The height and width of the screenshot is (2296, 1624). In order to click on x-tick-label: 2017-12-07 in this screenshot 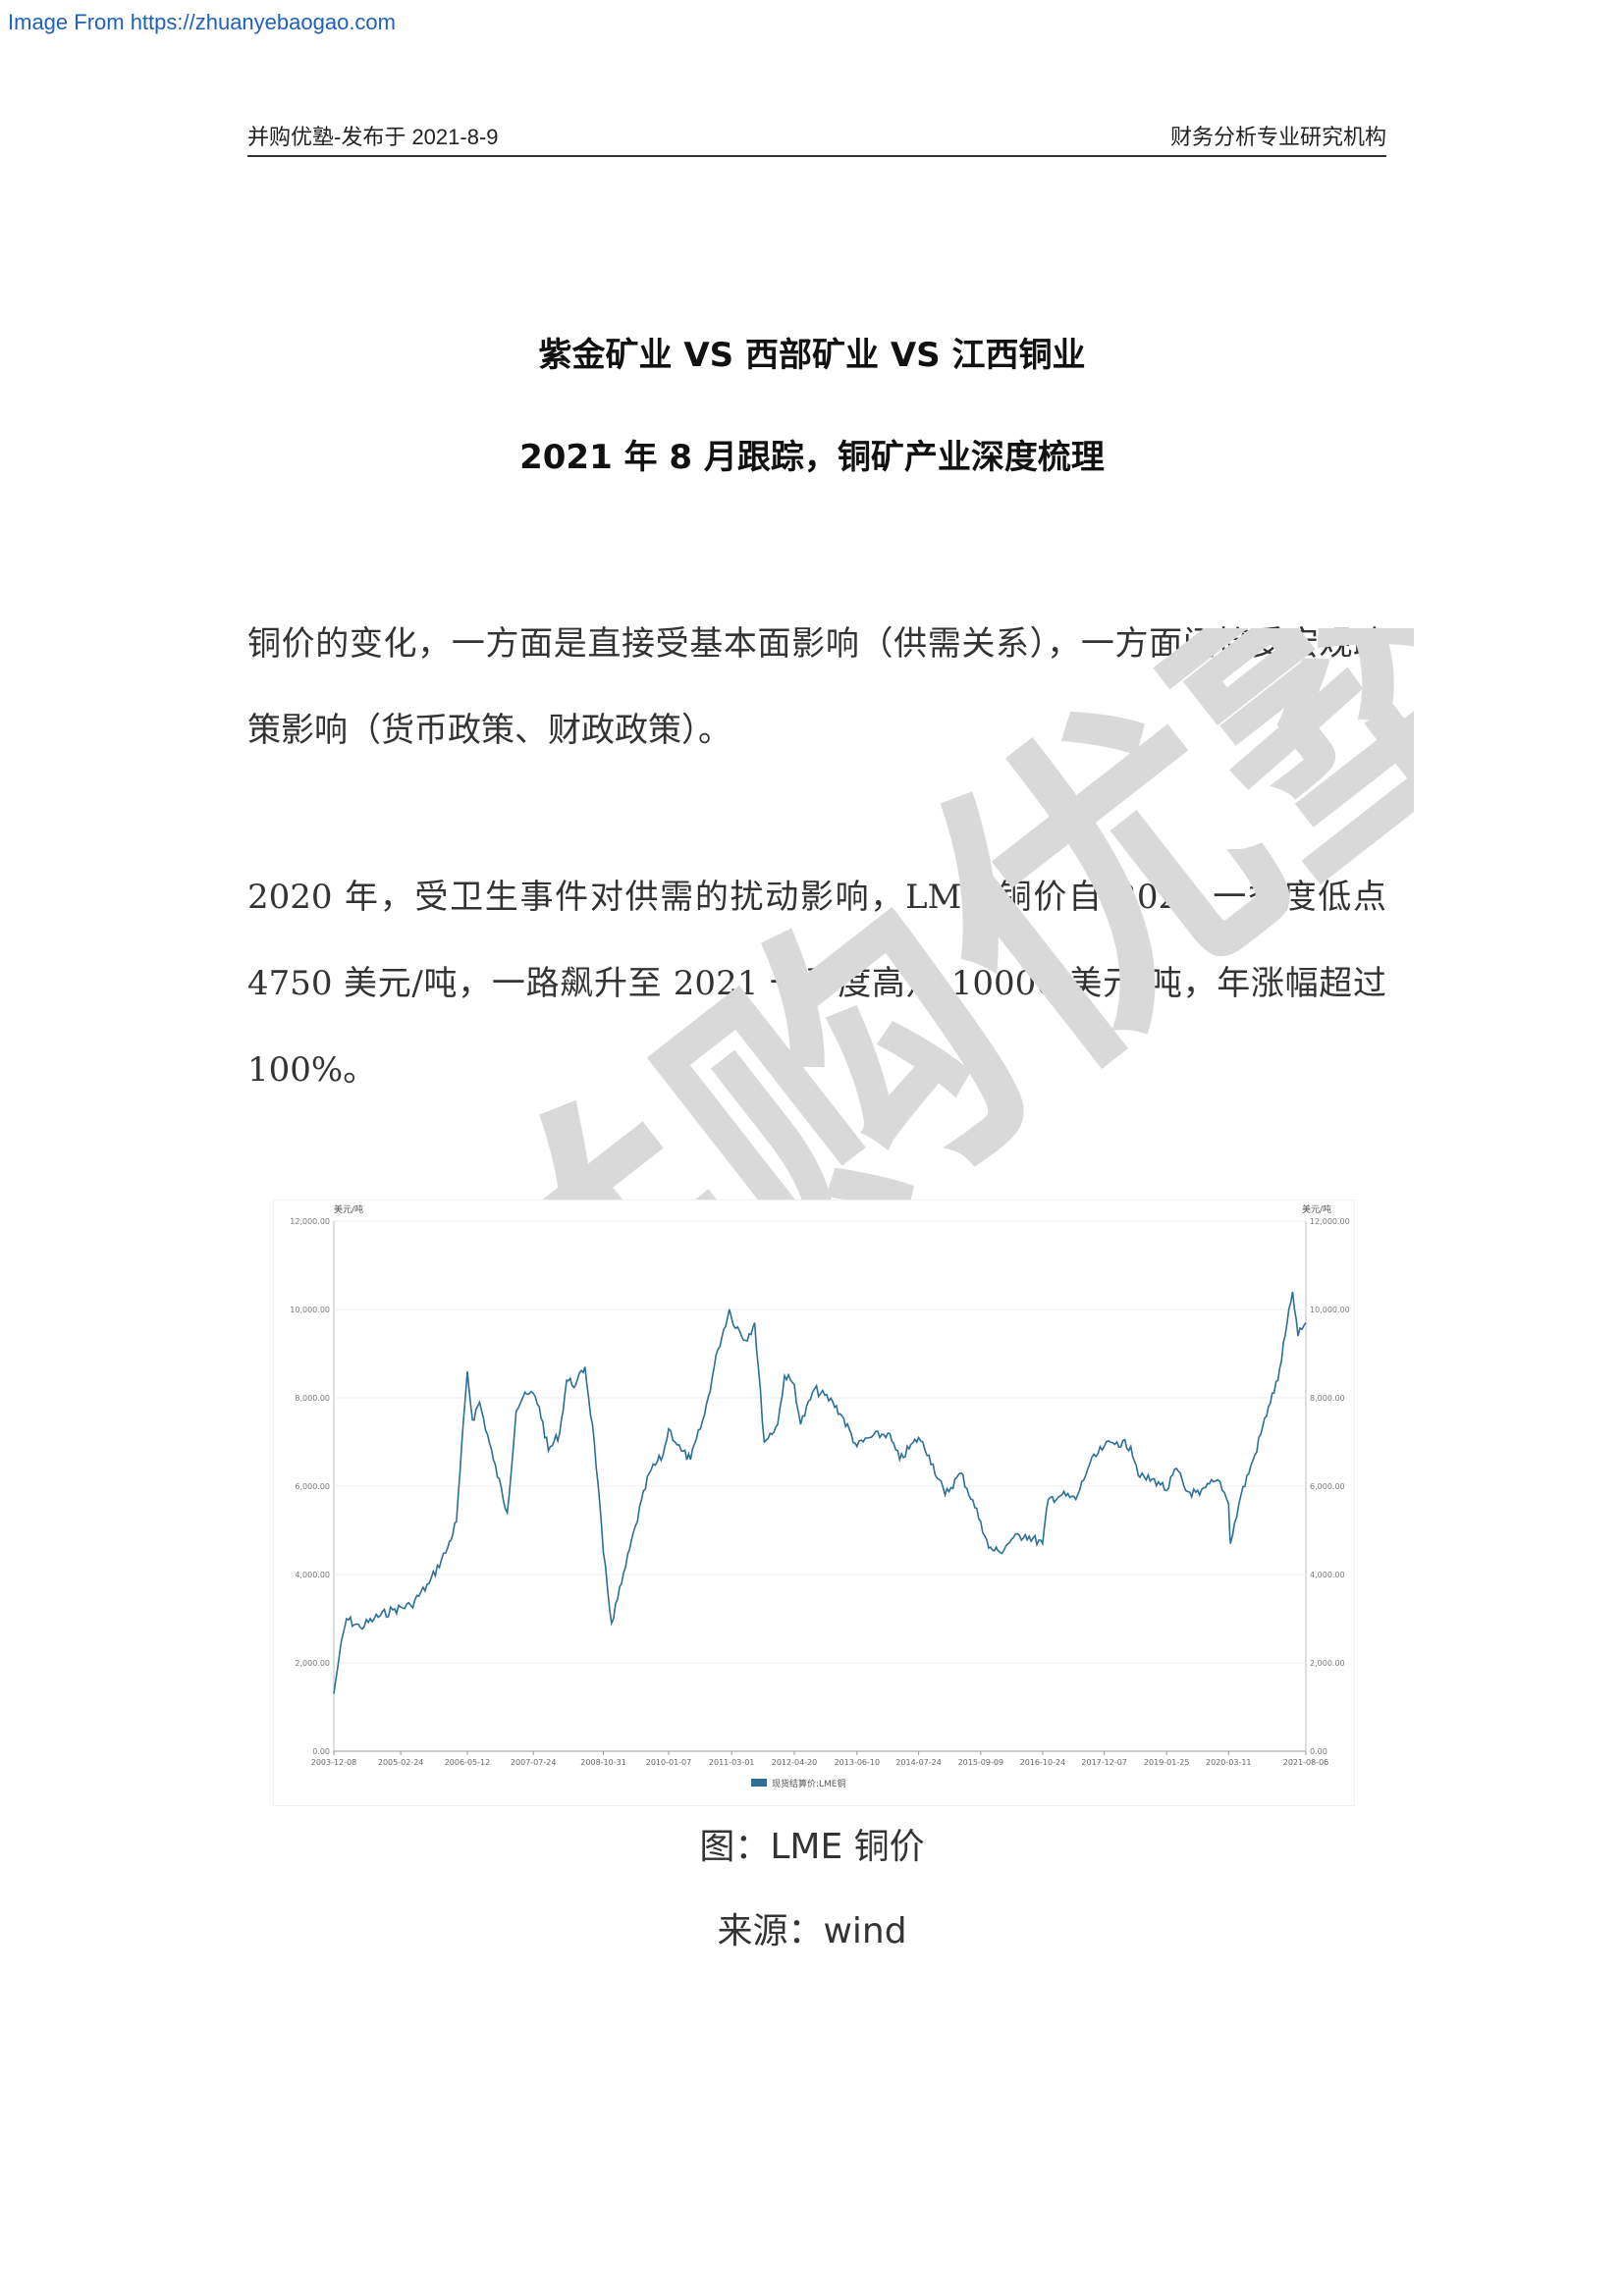, I will do `click(1104, 1762)`.